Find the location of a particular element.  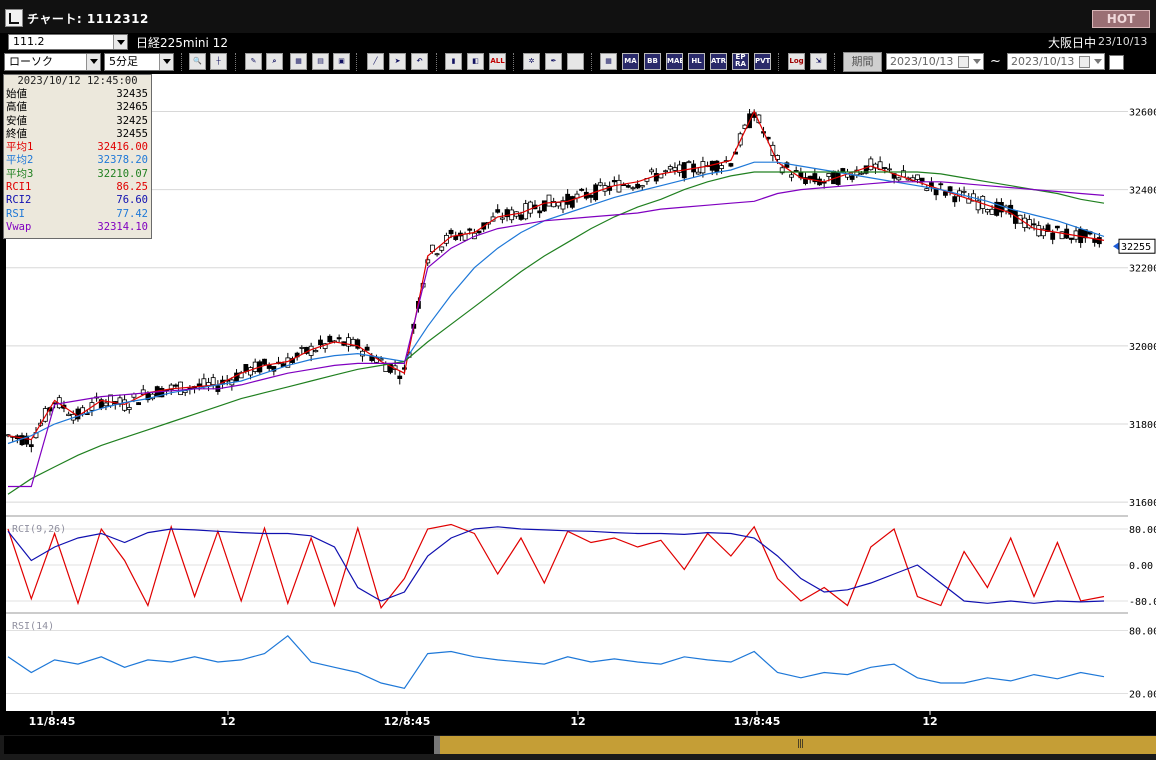

date-to-field: 2023/10/13 is located at coordinates (1056, 61).